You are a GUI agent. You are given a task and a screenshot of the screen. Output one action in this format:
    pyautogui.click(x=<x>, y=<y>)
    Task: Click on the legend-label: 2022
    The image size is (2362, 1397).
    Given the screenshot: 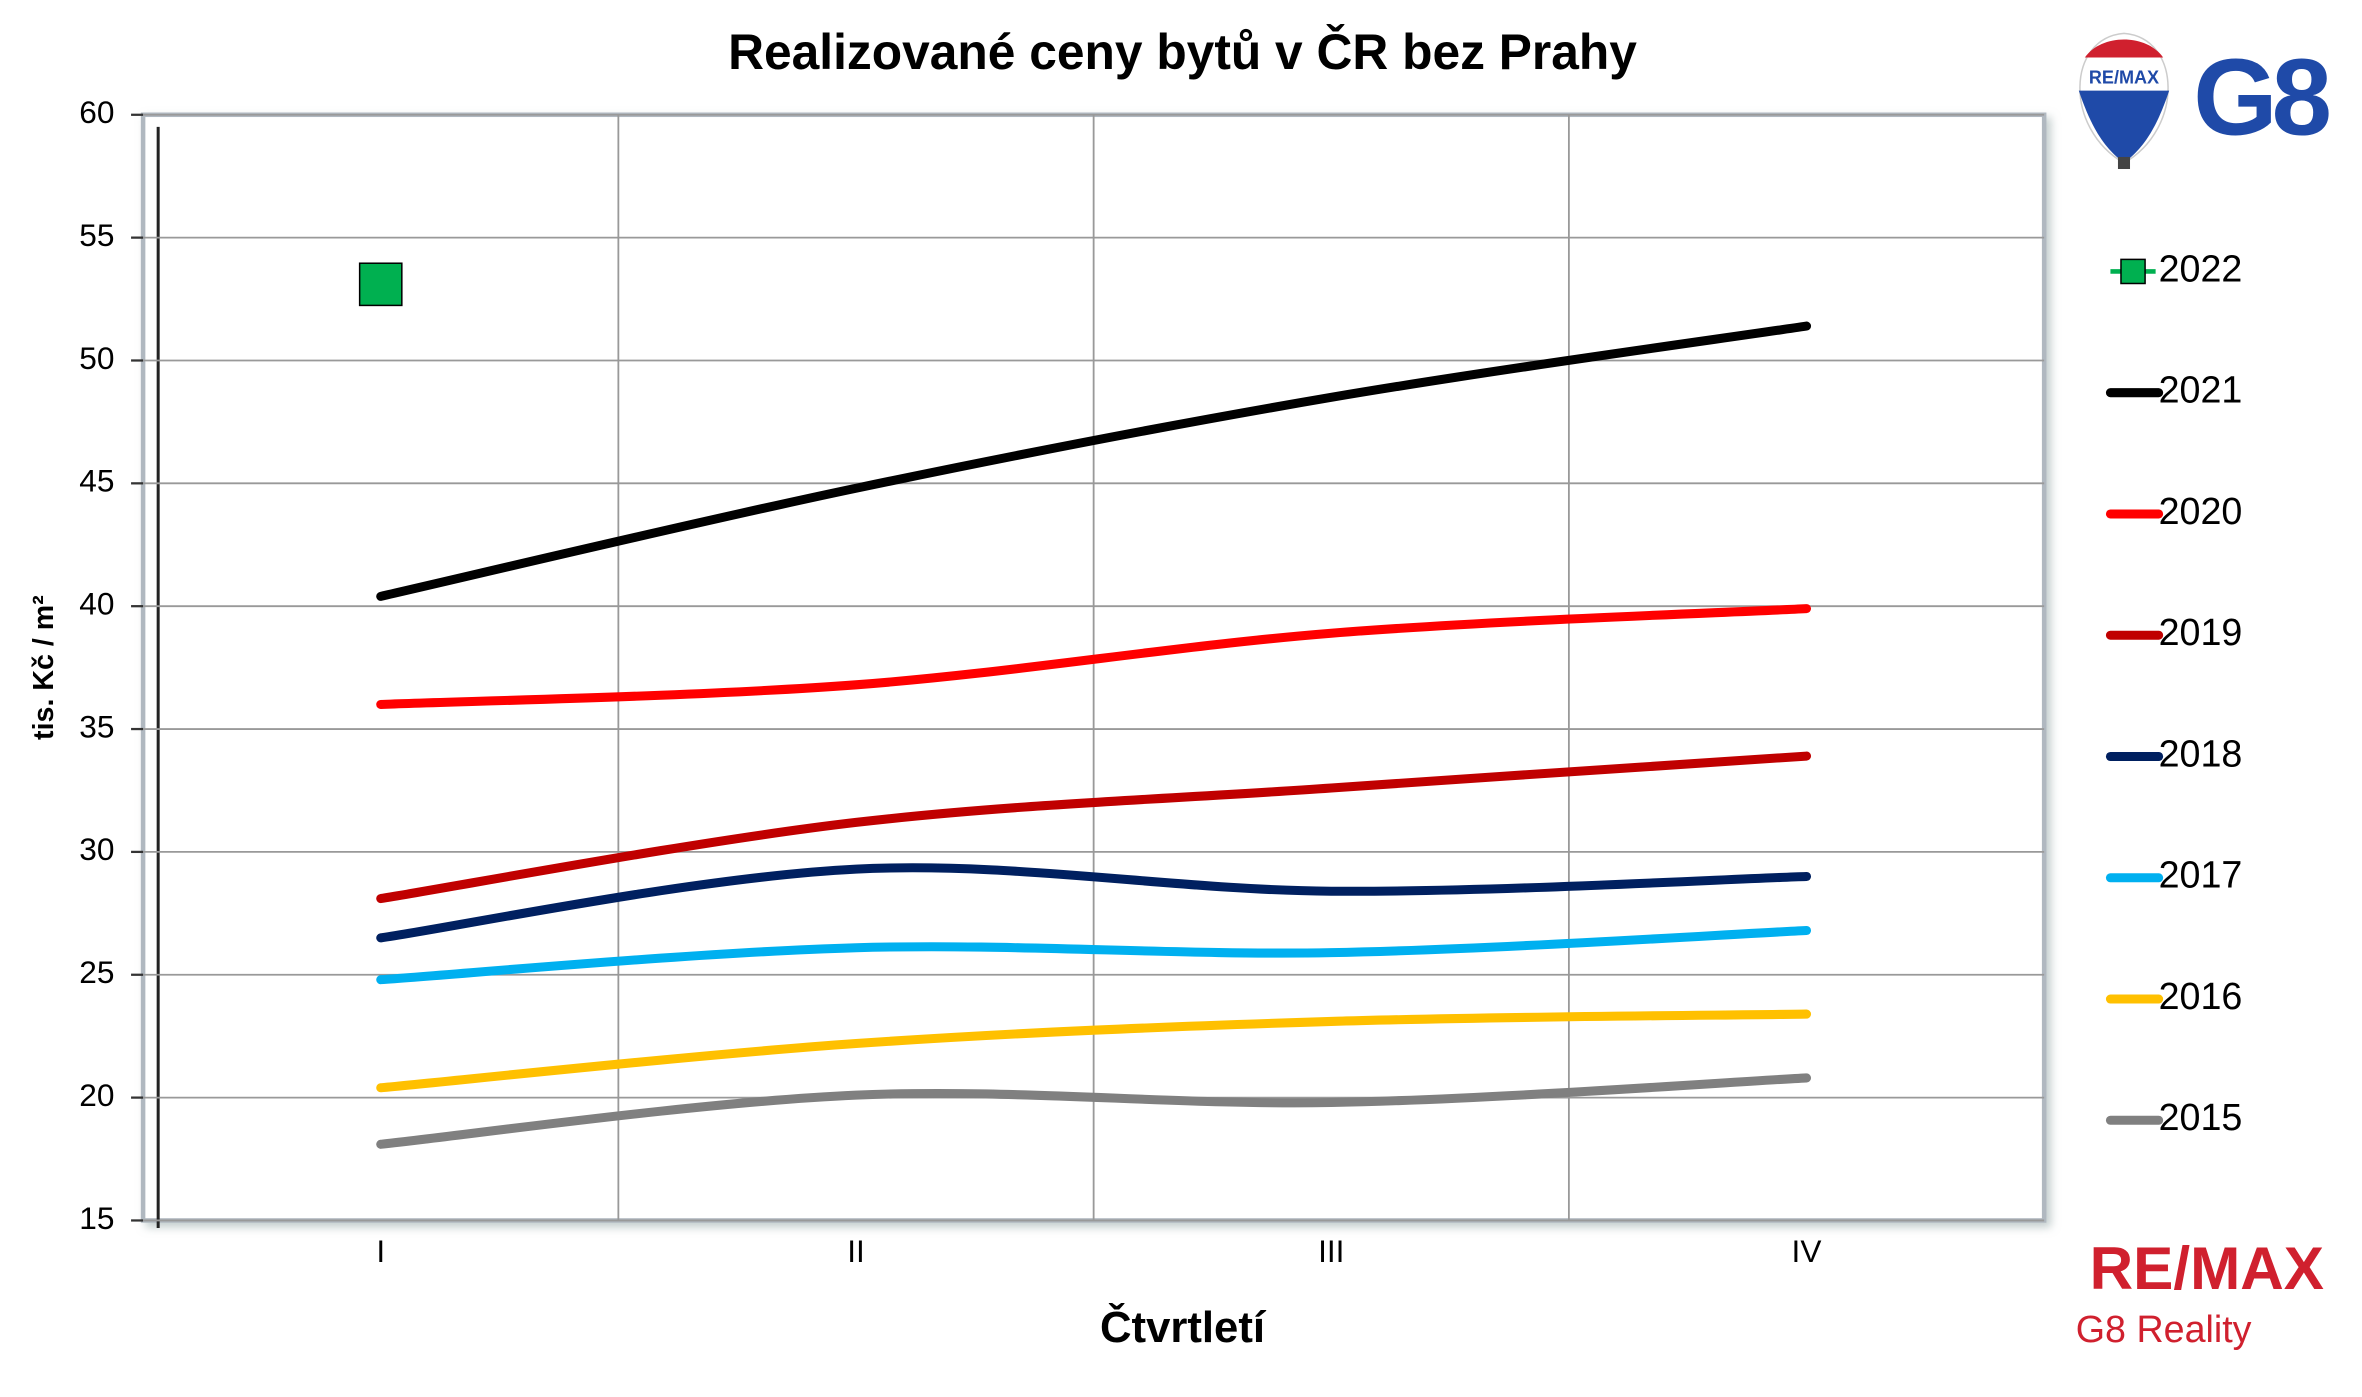 What is the action you would take?
    pyautogui.click(x=2201, y=268)
    